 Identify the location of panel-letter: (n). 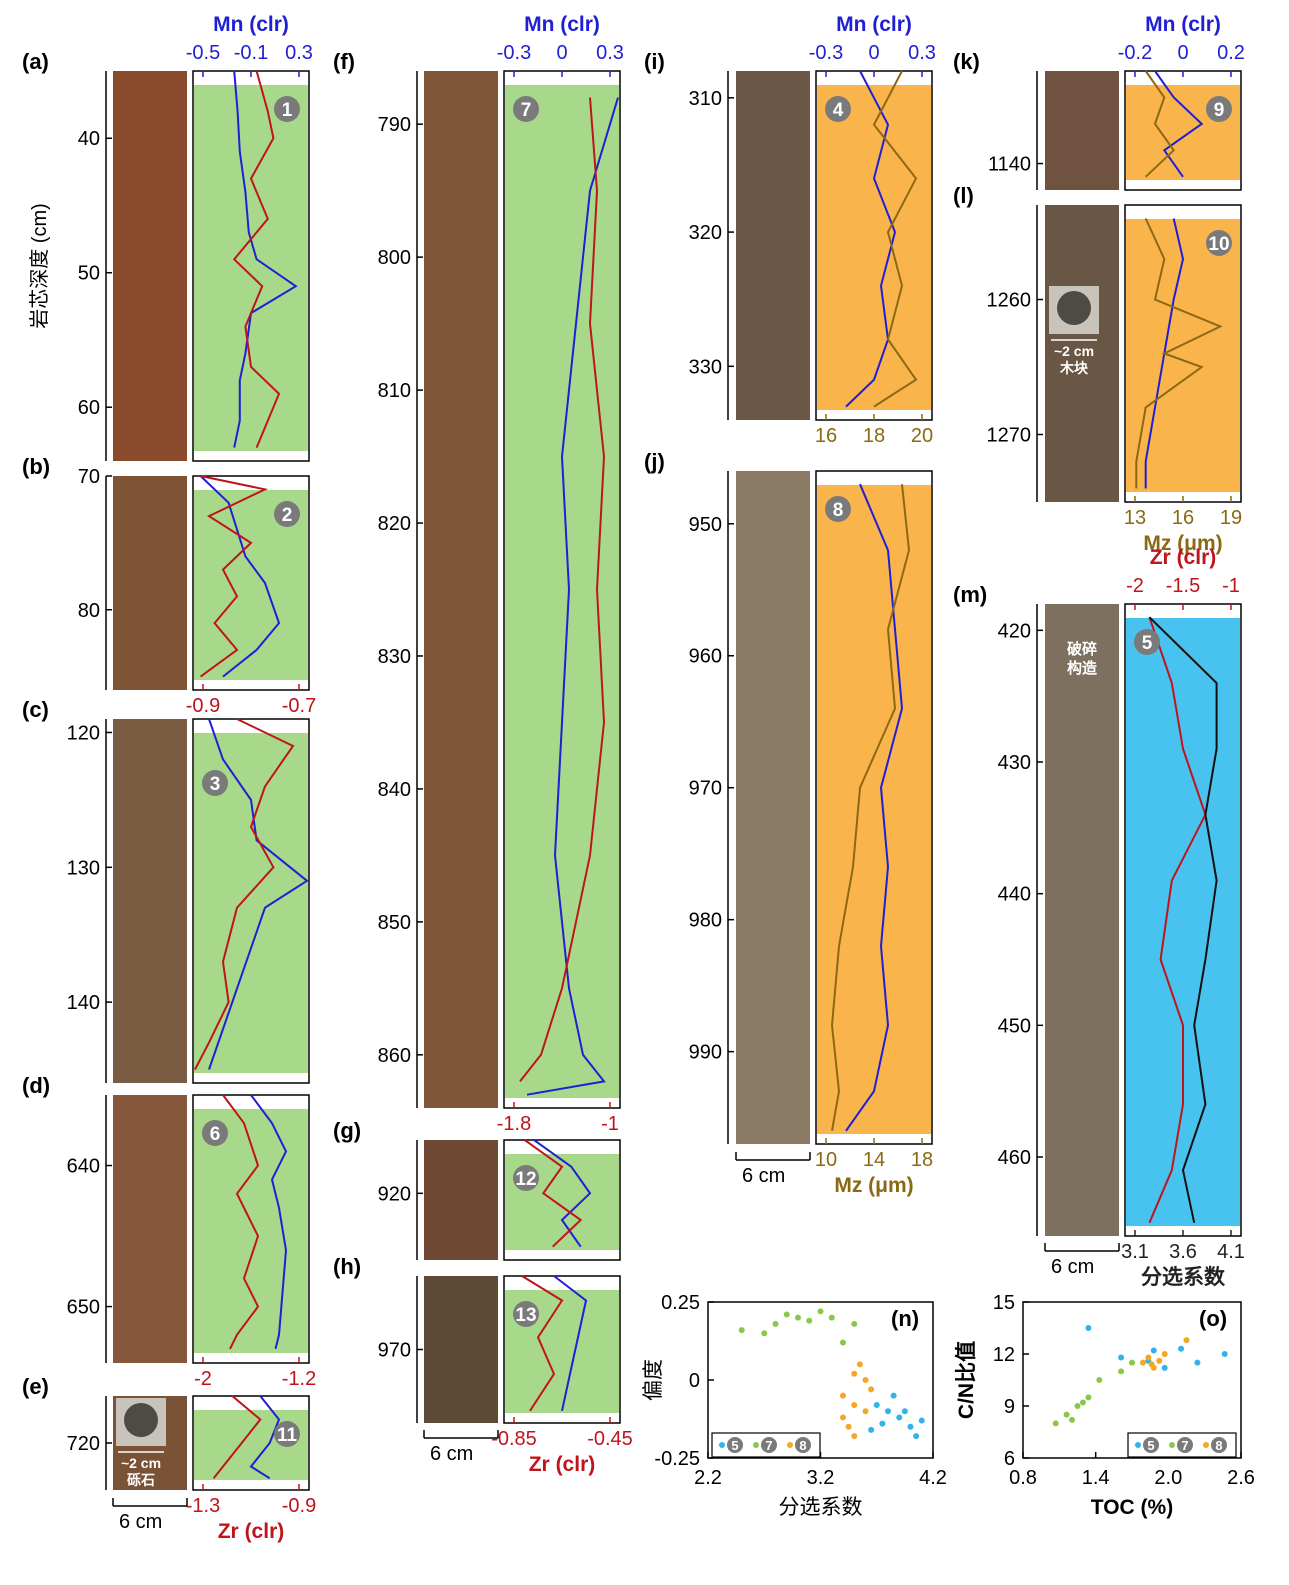
(905, 1318).